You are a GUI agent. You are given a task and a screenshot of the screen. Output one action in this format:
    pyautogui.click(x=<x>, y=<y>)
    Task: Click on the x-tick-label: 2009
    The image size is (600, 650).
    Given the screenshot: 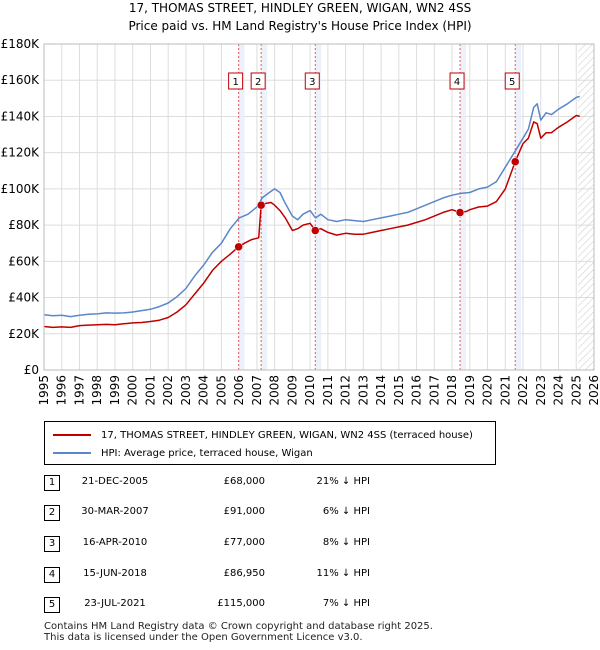 What is the action you would take?
    pyautogui.click(x=292, y=390)
    